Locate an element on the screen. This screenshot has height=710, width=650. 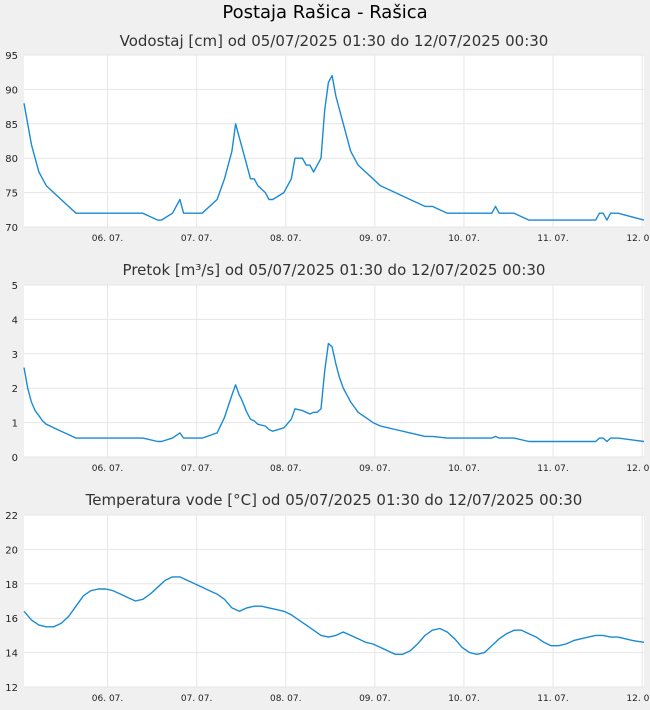
pretok-x-tick-label: 06. 07. is located at coordinates (108, 469).